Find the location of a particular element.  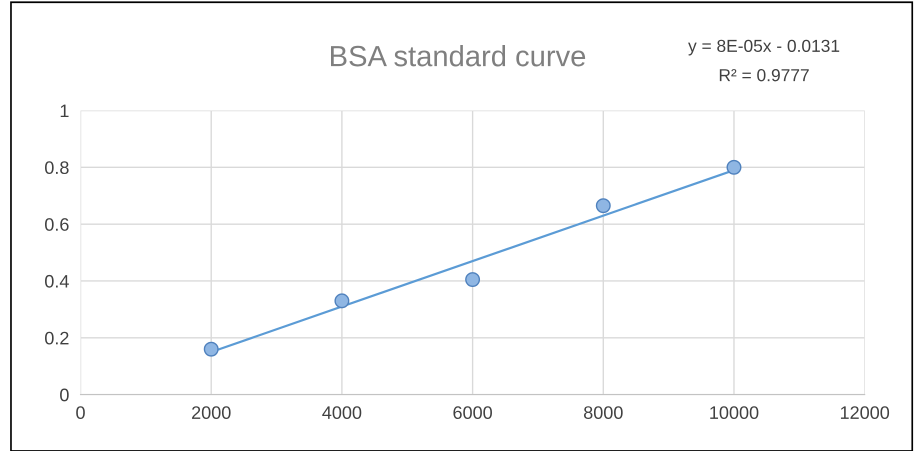

x-tick-label: 8000 is located at coordinates (603, 412).